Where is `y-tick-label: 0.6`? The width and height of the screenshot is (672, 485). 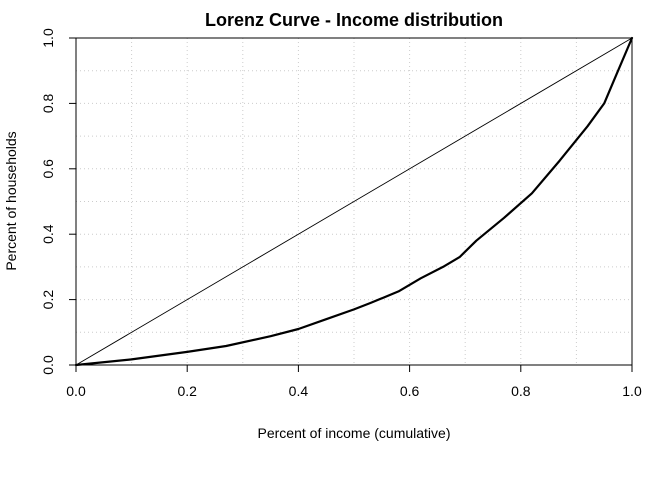 y-tick-label: 0.6 is located at coordinates (48, 169).